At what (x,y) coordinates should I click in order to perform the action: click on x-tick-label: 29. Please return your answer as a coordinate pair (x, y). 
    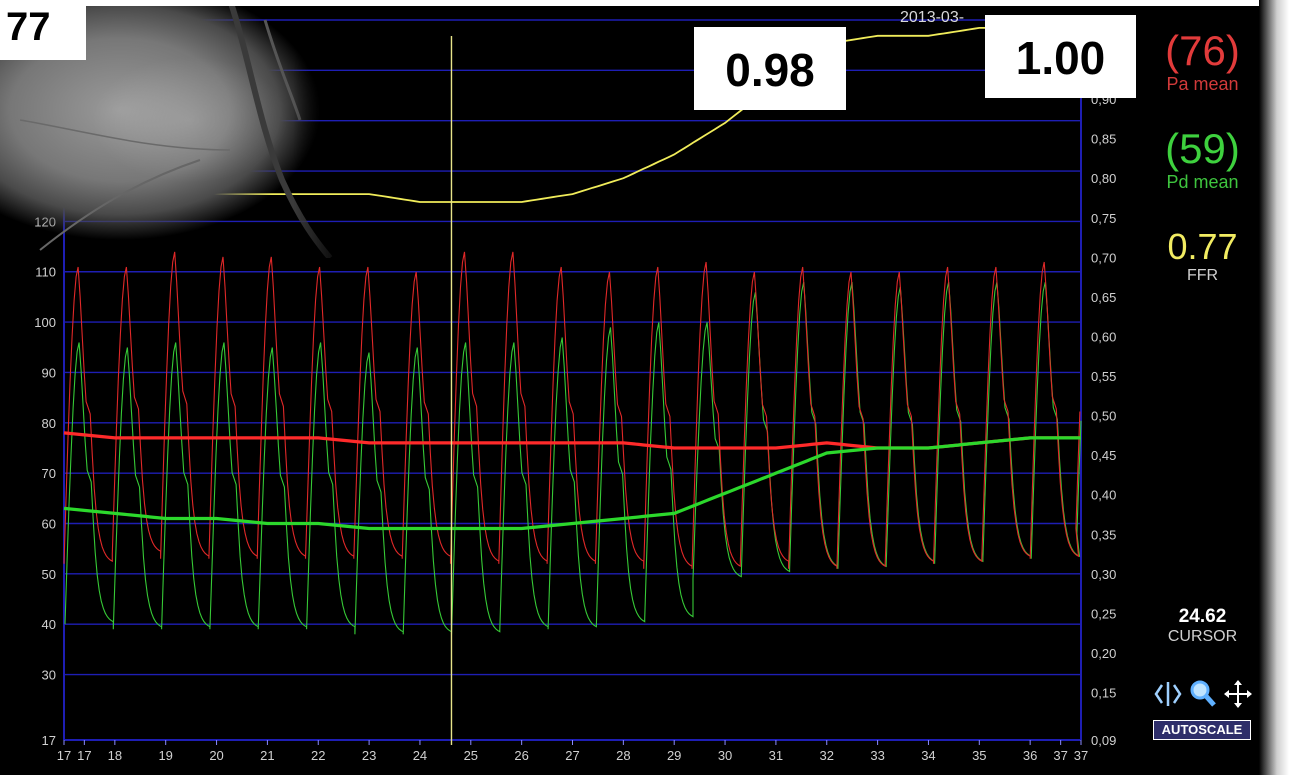
    Looking at the image, I should click on (674, 755).